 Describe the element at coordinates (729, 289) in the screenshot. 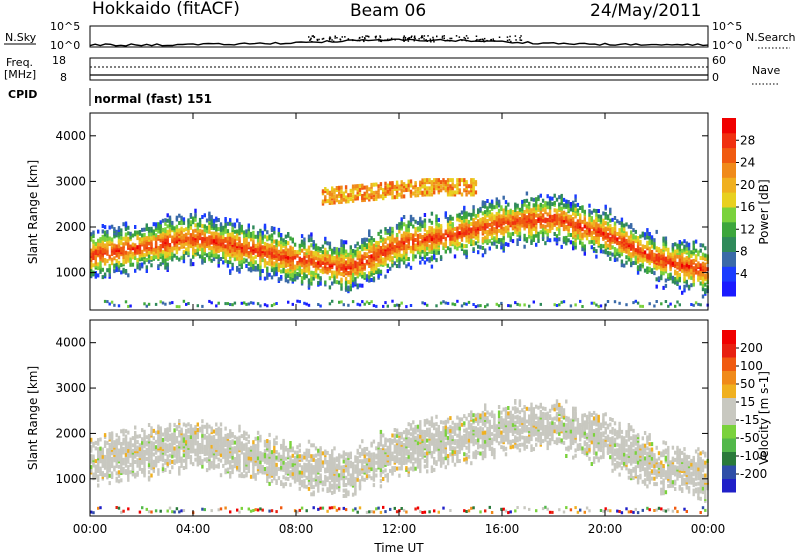

I see `colorbar-segment` at that location.